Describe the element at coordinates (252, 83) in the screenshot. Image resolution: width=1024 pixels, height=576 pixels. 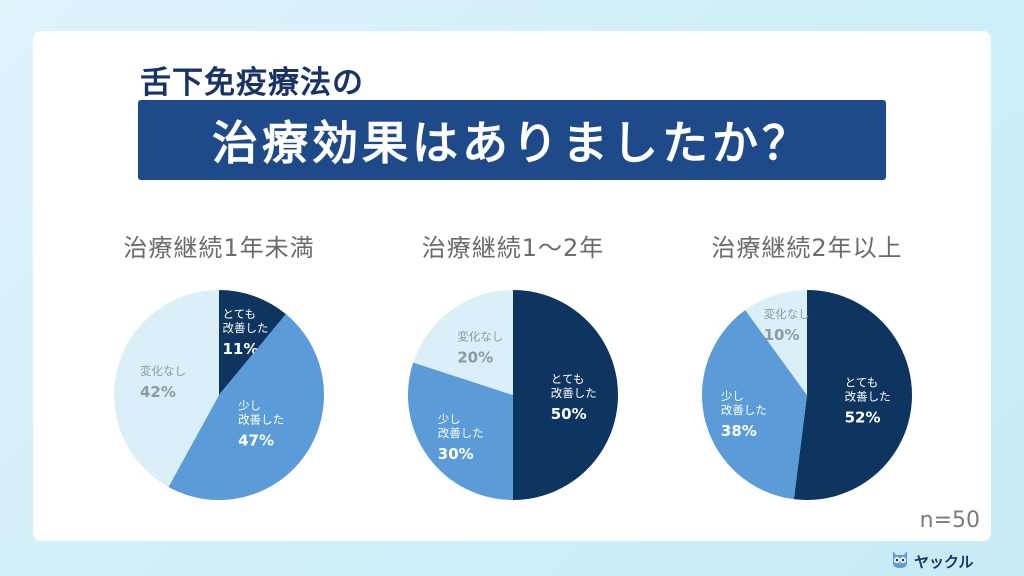
I see `page-subtitle: 舌下免疫療法の` at that location.